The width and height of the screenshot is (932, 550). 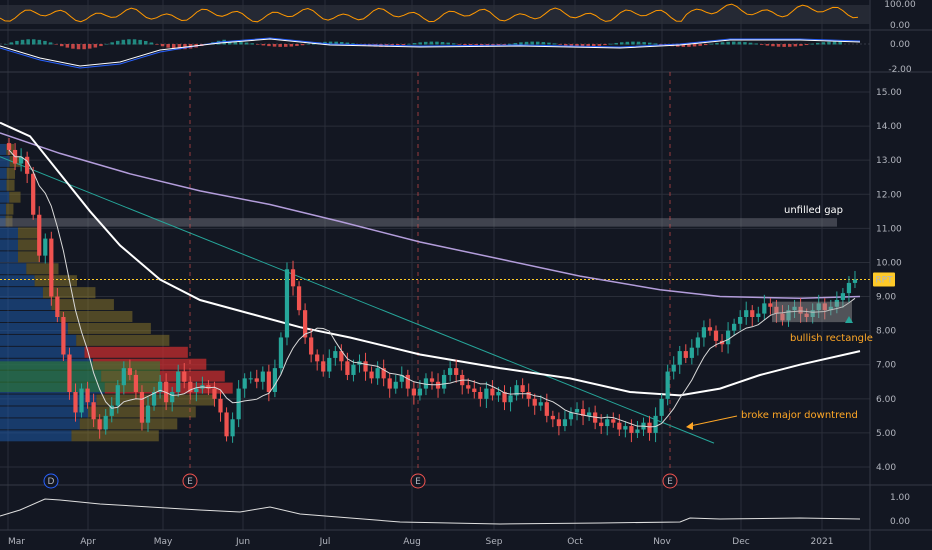 I want to click on time-axis-label: 2021, so click(x=822, y=542).